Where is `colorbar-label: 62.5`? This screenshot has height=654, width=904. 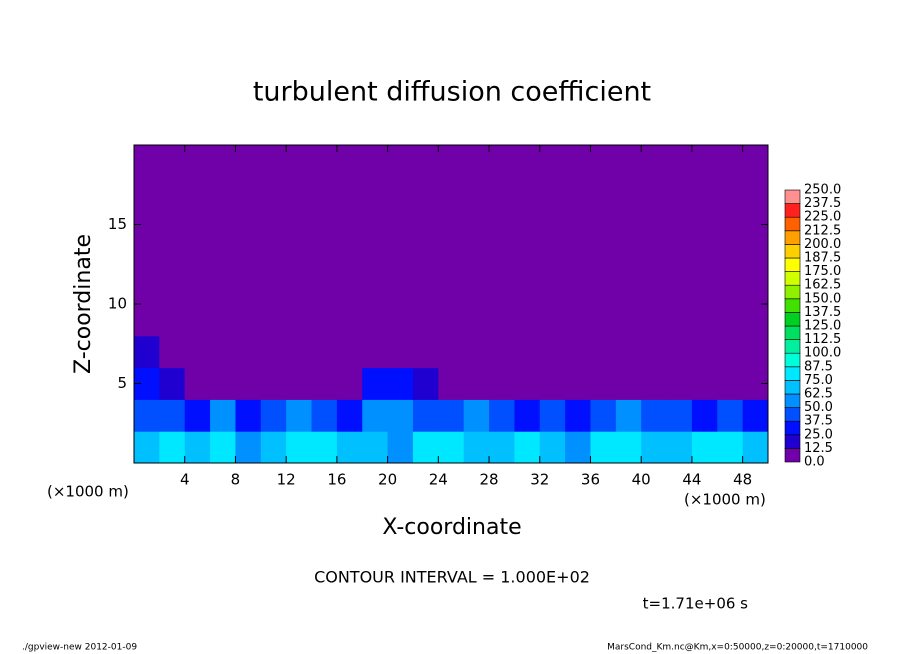 colorbar-label: 62.5 is located at coordinates (818, 394).